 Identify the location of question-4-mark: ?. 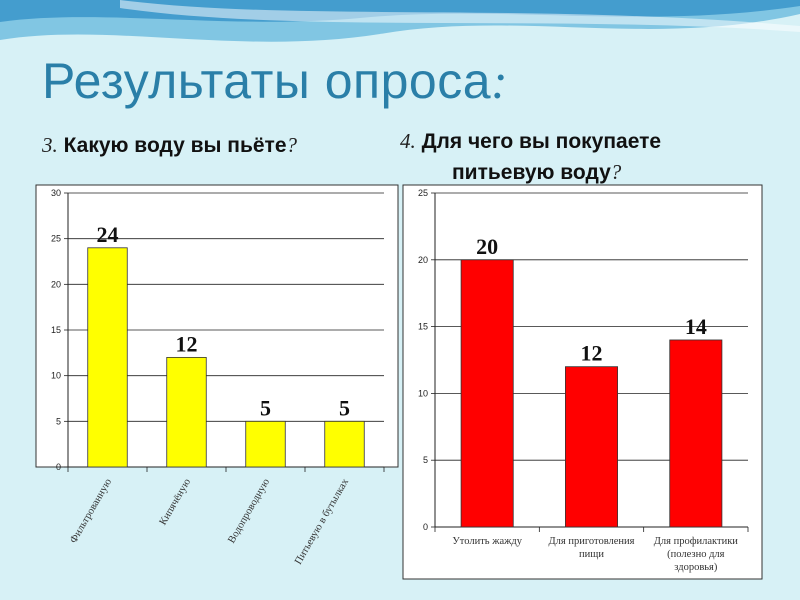
(616, 172).